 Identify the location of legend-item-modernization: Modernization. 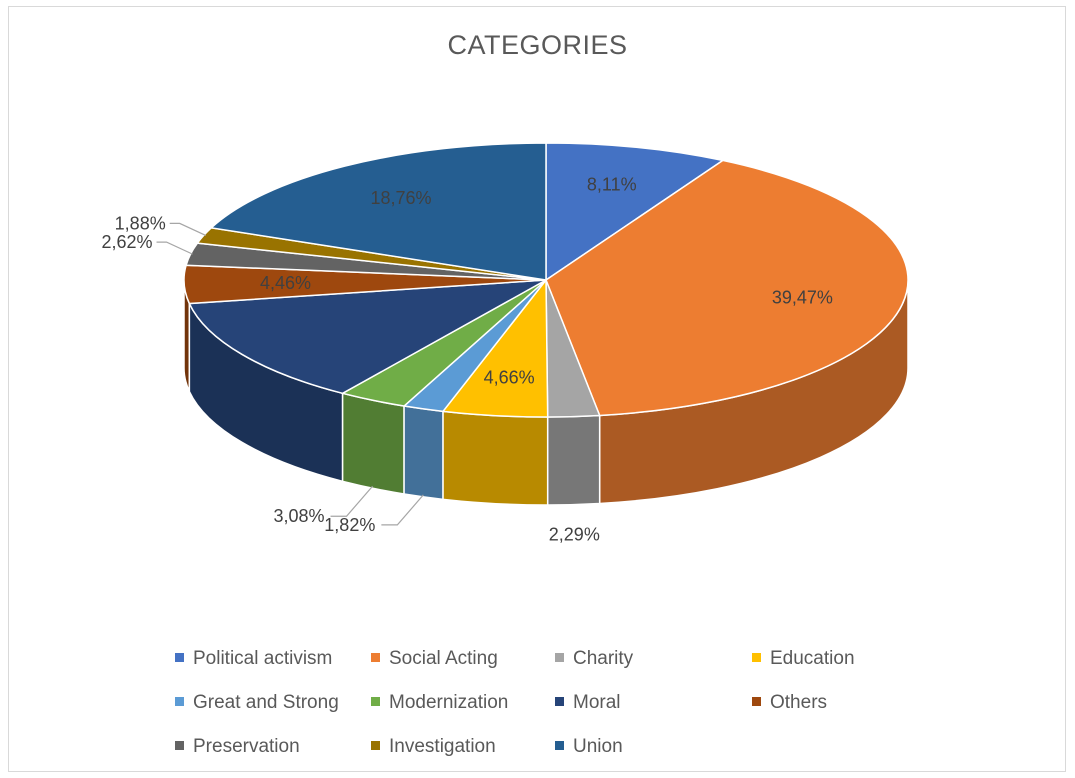
(439, 703).